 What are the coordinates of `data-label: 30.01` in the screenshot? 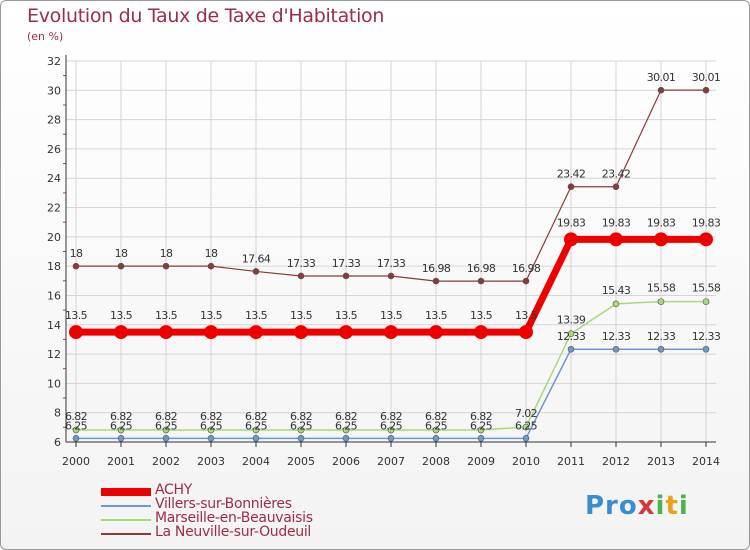 It's located at (661, 77).